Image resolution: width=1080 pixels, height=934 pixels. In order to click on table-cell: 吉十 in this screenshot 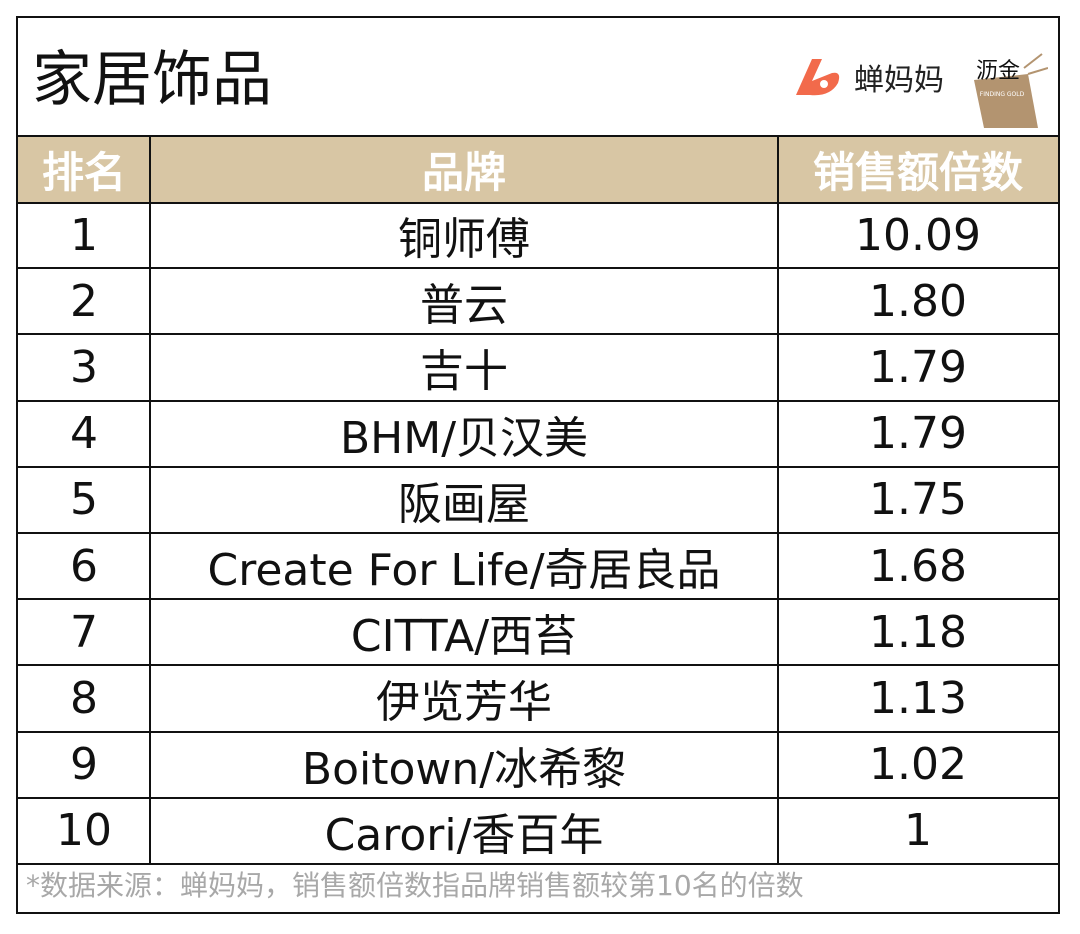, I will do `click(464, 372)`.